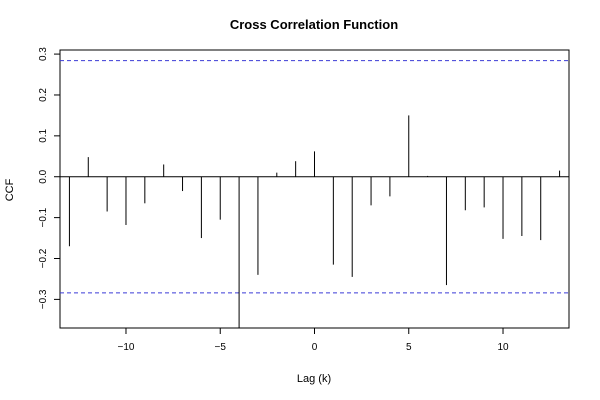  What do you see at coordinates (503, 347) in the screenshot?
I see `x-tick-label: 10` at bounding box center [503, 347].